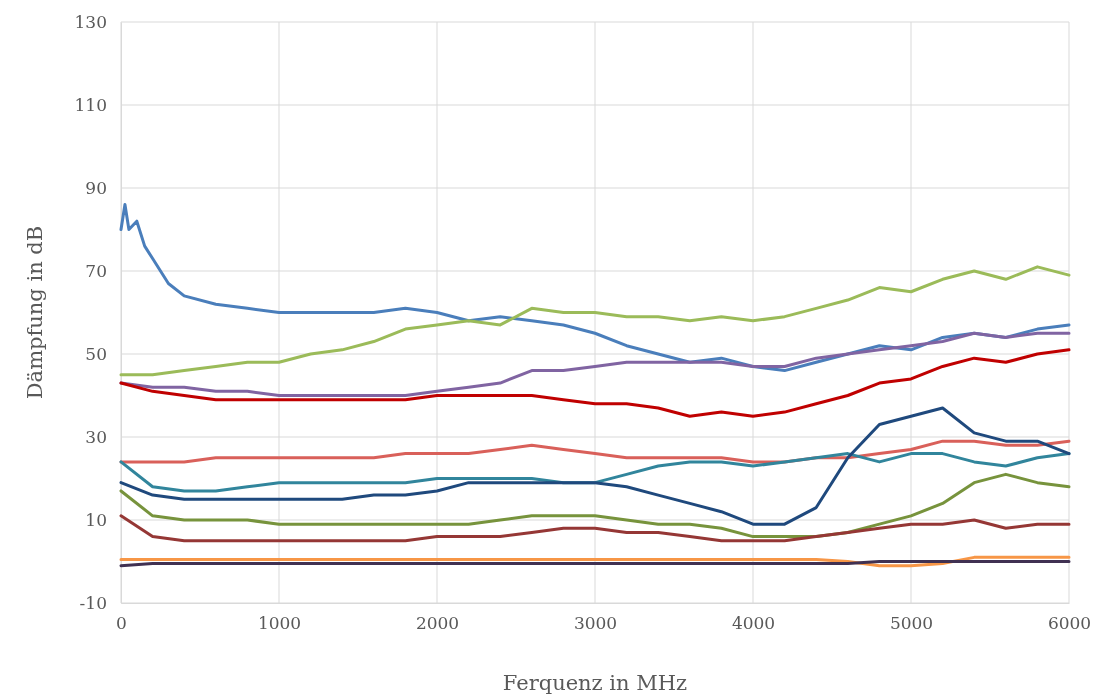 Image resolution: width=1112 pixels, height=697 pixels. What do you see at coordinates (96, 187) in the screenshot?
I see `y-tick-label: 90` at bounding box center [96, 187].